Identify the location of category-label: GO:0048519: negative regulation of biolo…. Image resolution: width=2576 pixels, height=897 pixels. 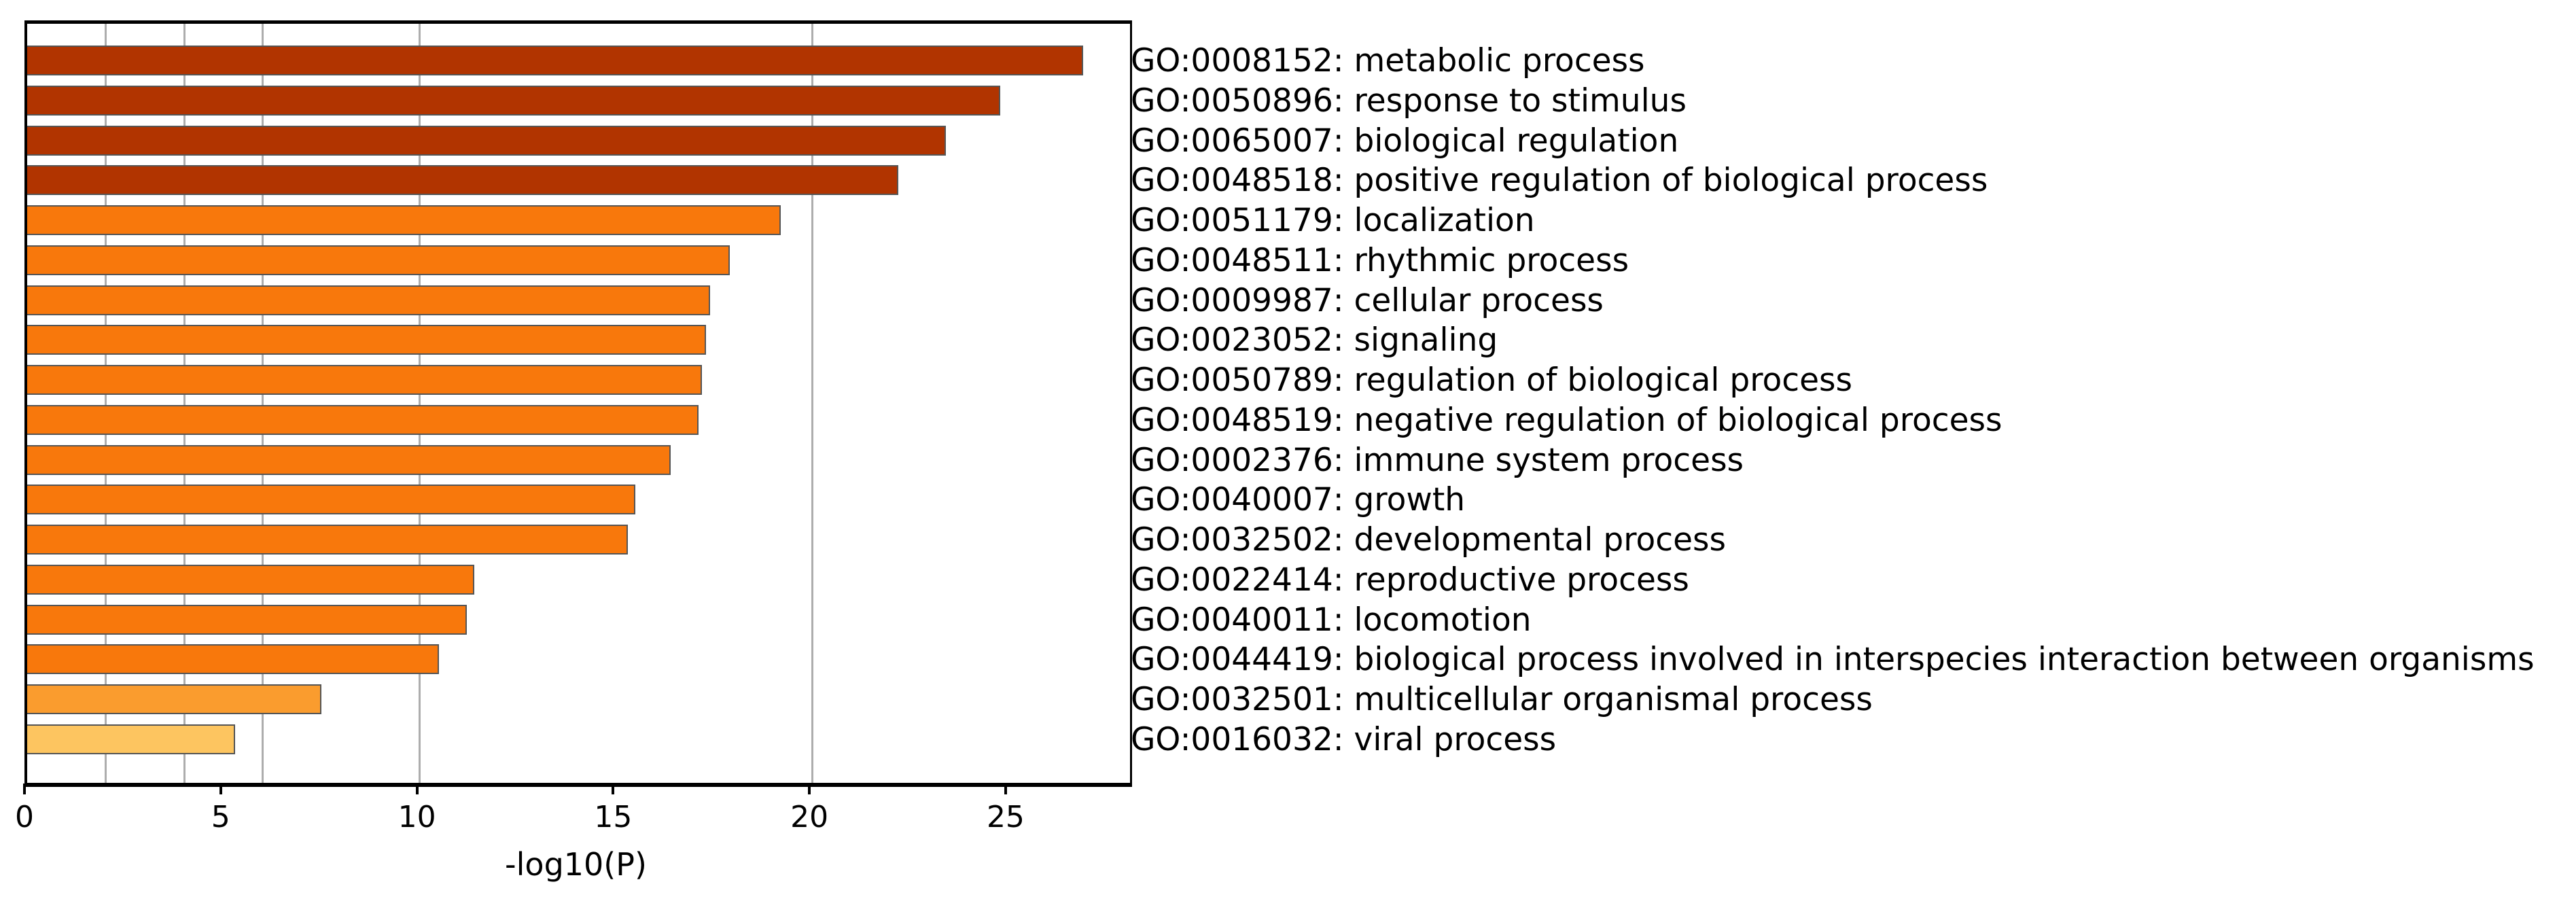
(1566, 420).